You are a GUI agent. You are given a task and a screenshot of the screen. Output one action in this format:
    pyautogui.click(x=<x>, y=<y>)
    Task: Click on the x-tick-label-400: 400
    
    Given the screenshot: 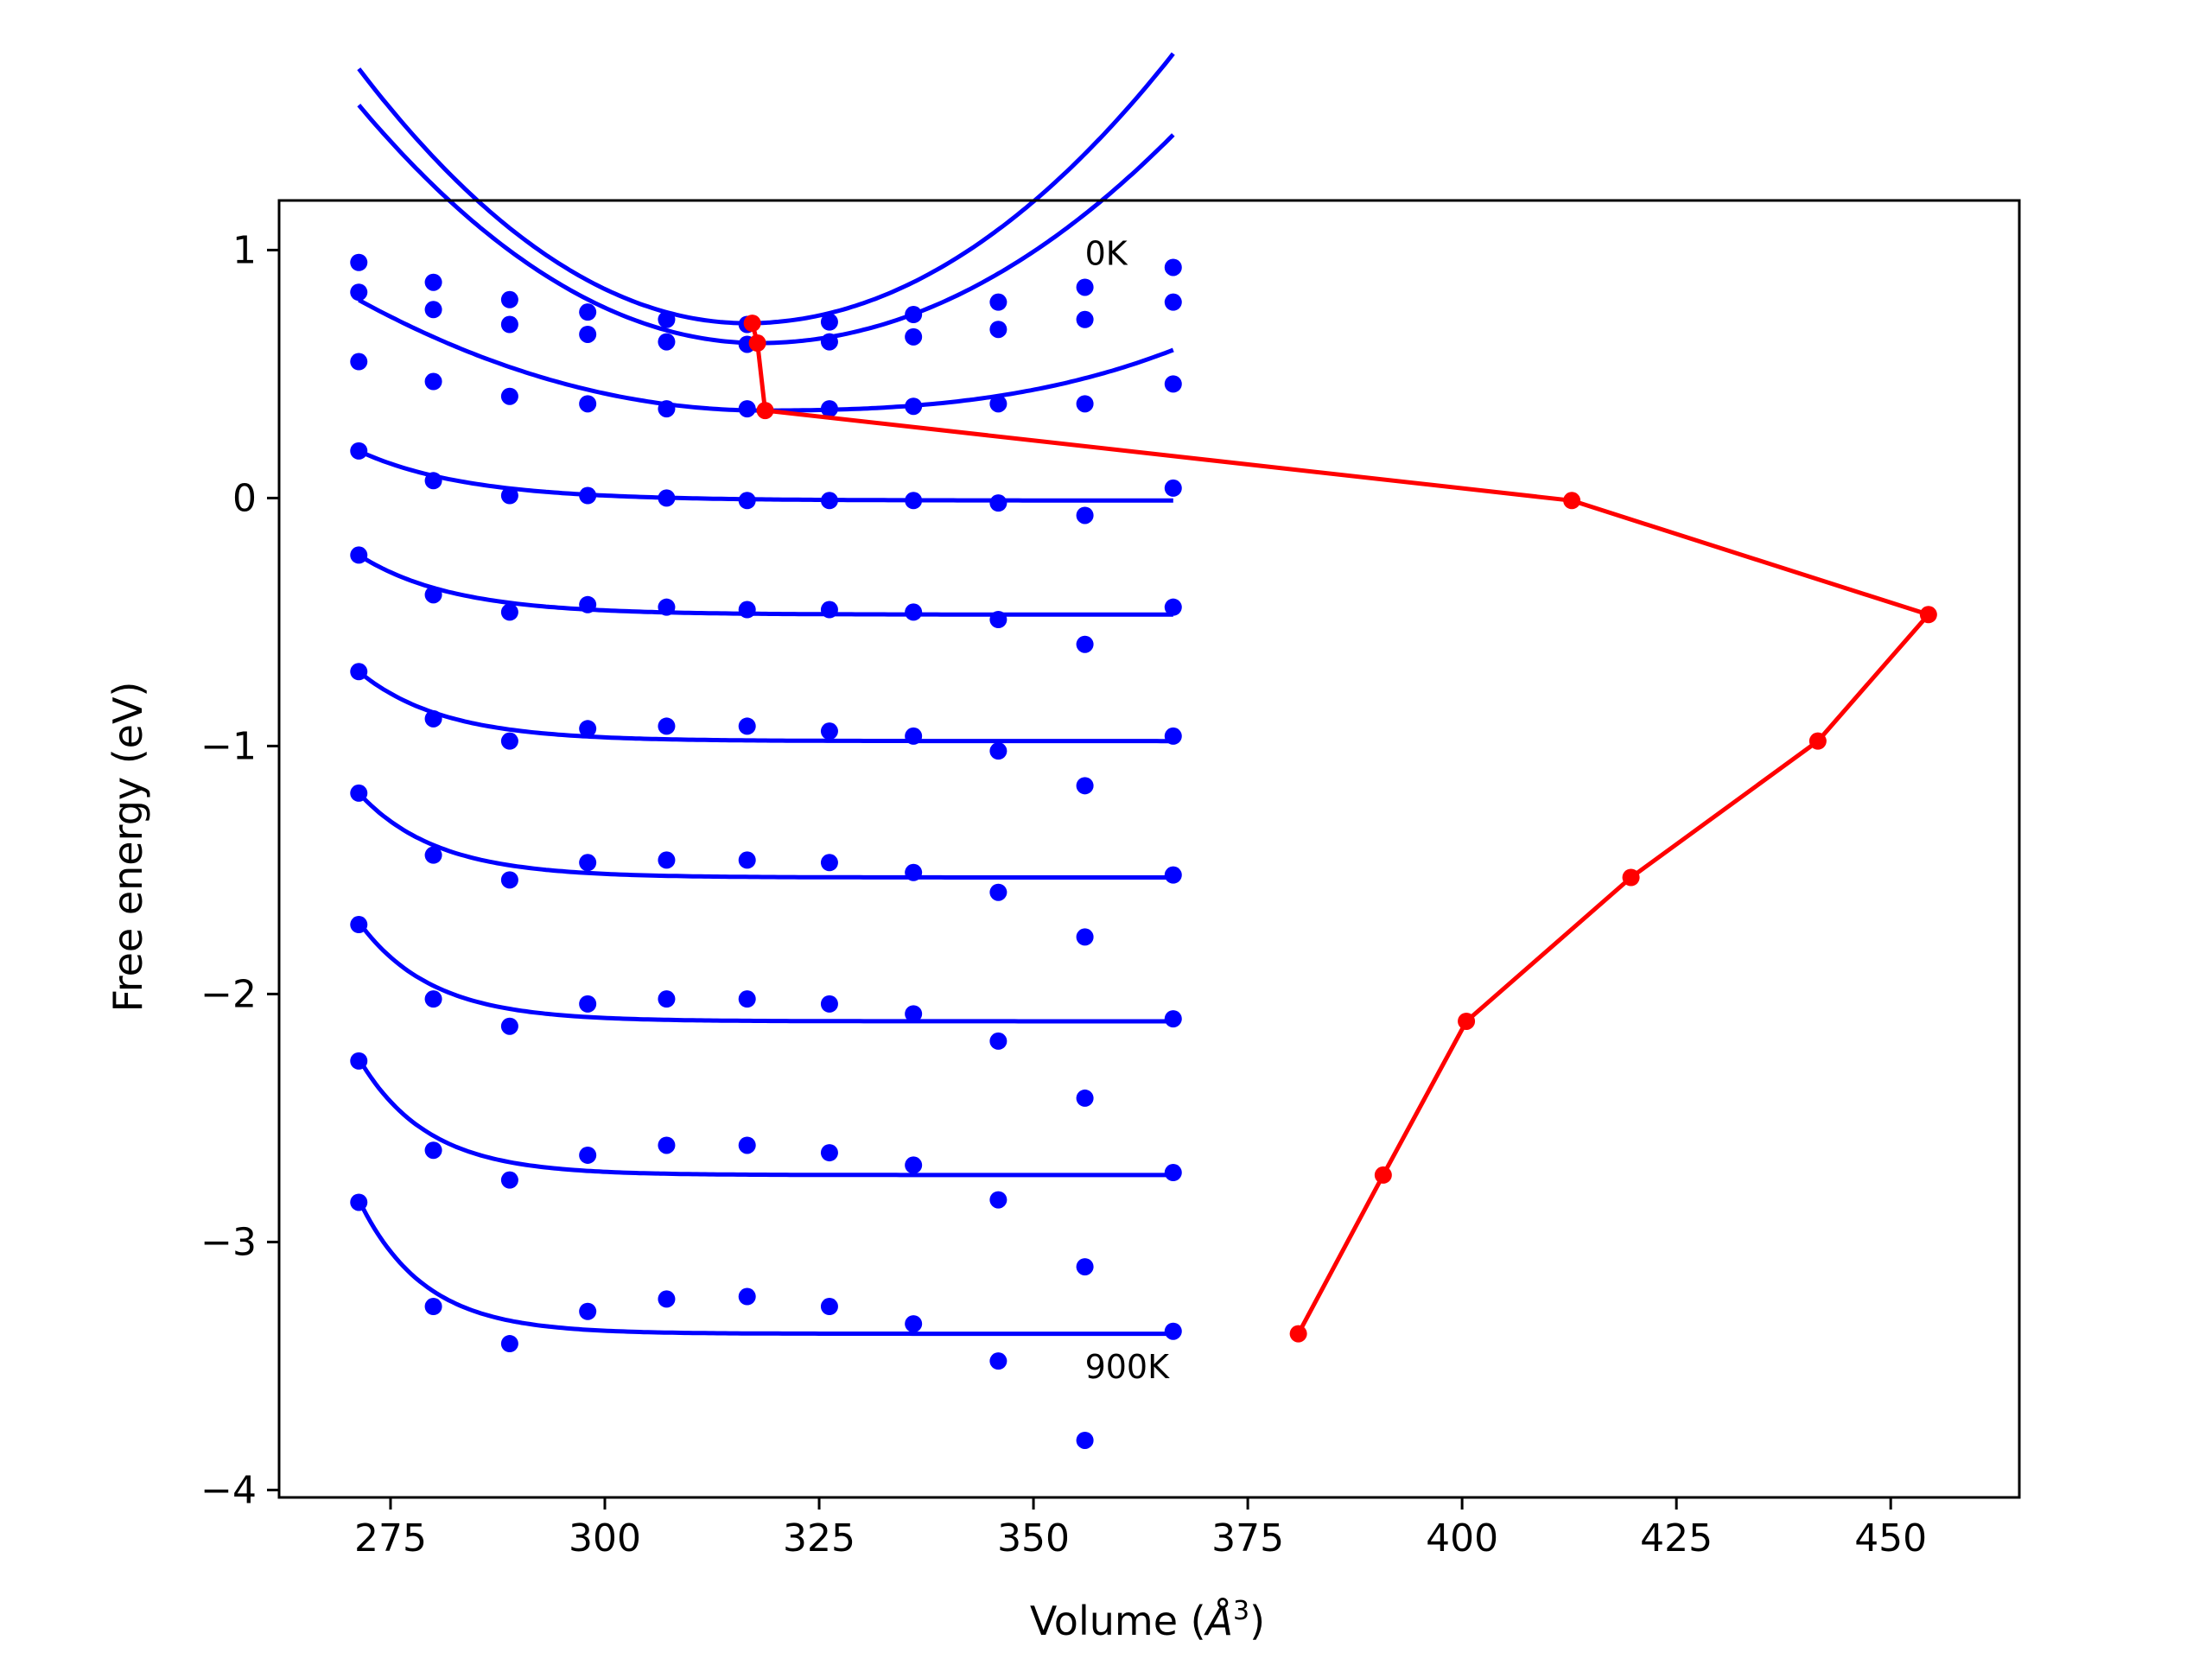 What is the action you would take?
    pyautogui.click(x=1462, y=1538)
    